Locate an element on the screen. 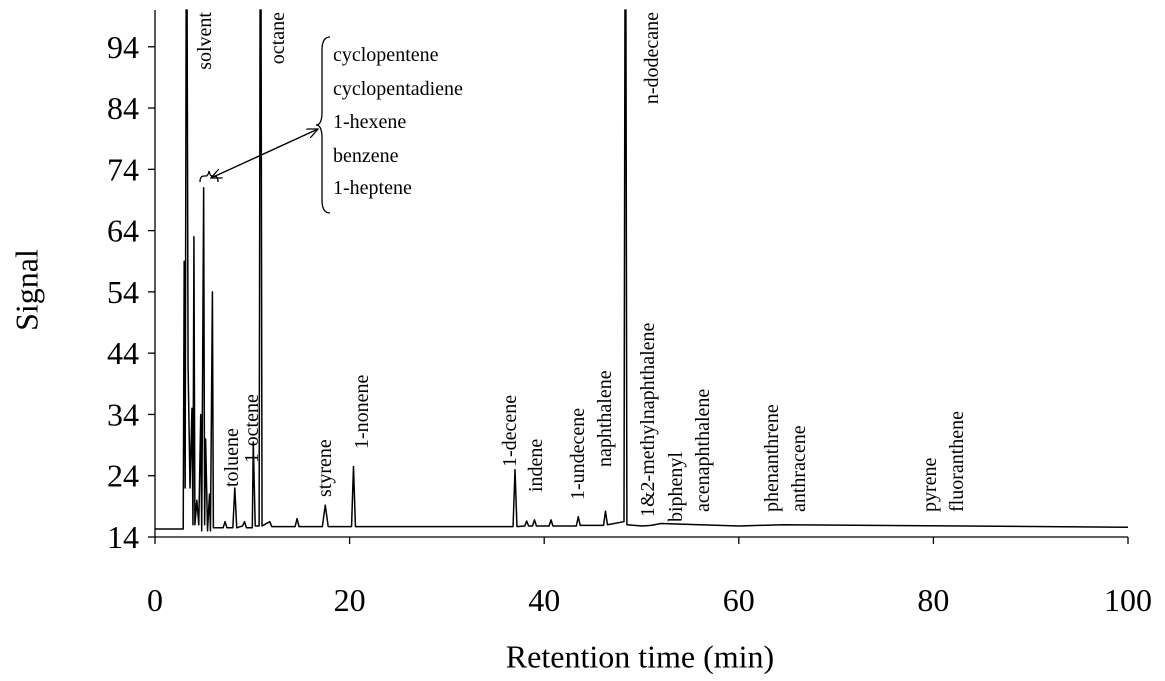 This screenshot has width=1165, height=681. bracket-label: benzene is located at coordinates (366, 156).